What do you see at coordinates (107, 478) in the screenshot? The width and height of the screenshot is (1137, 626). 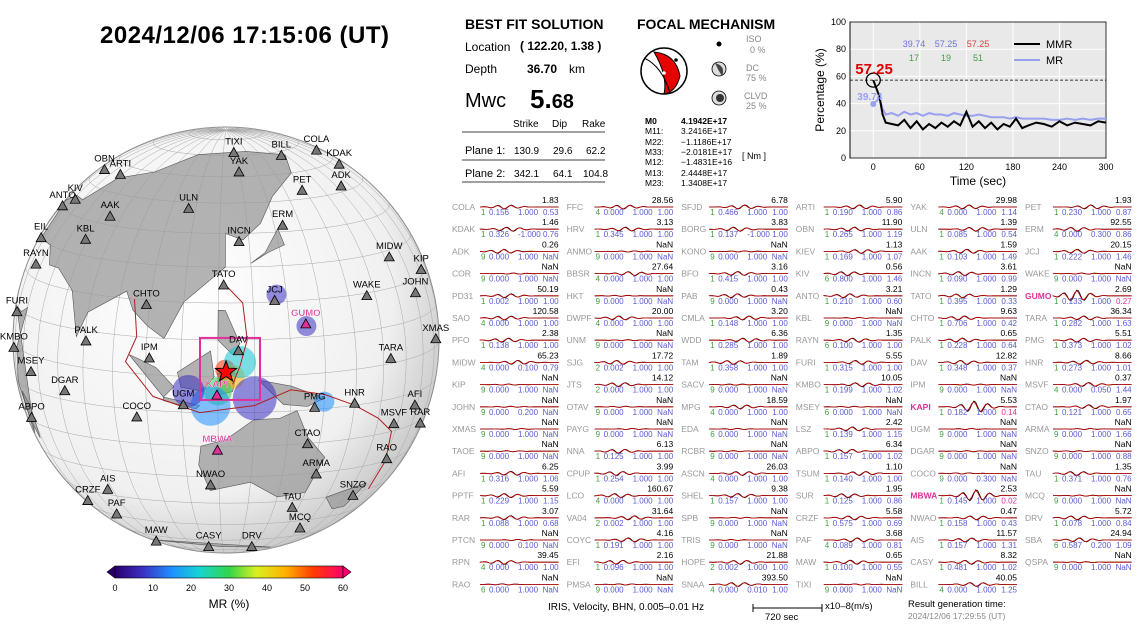 I see `station-label: AIS` at bounding box center [107, 478].